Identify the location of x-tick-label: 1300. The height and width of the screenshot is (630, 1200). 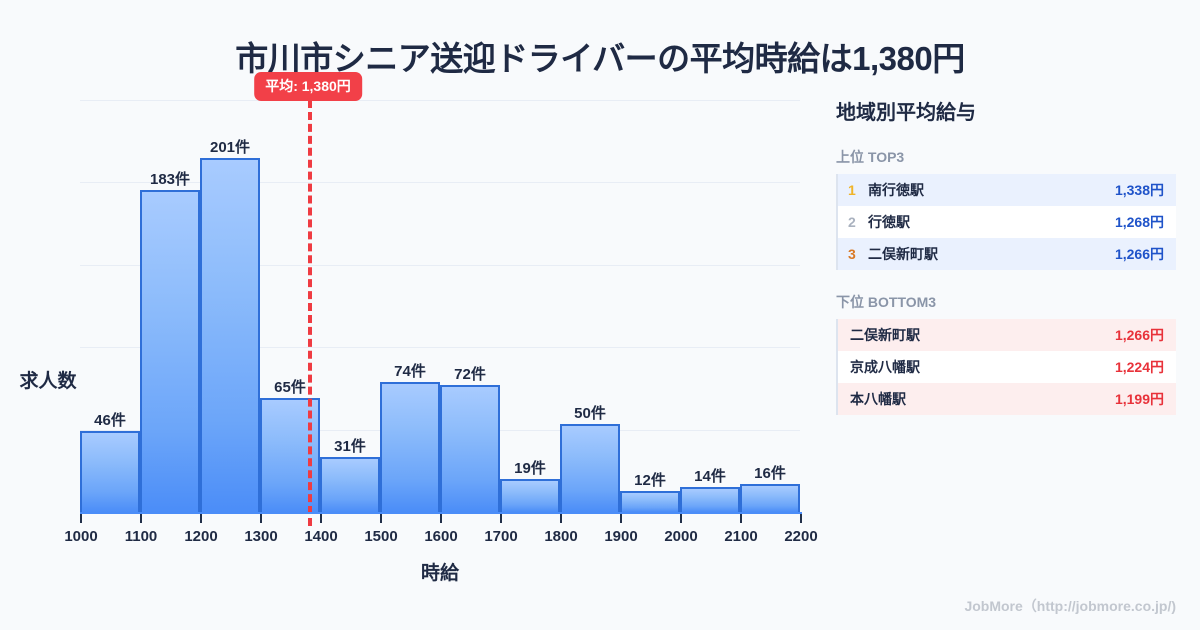
(261, 536).